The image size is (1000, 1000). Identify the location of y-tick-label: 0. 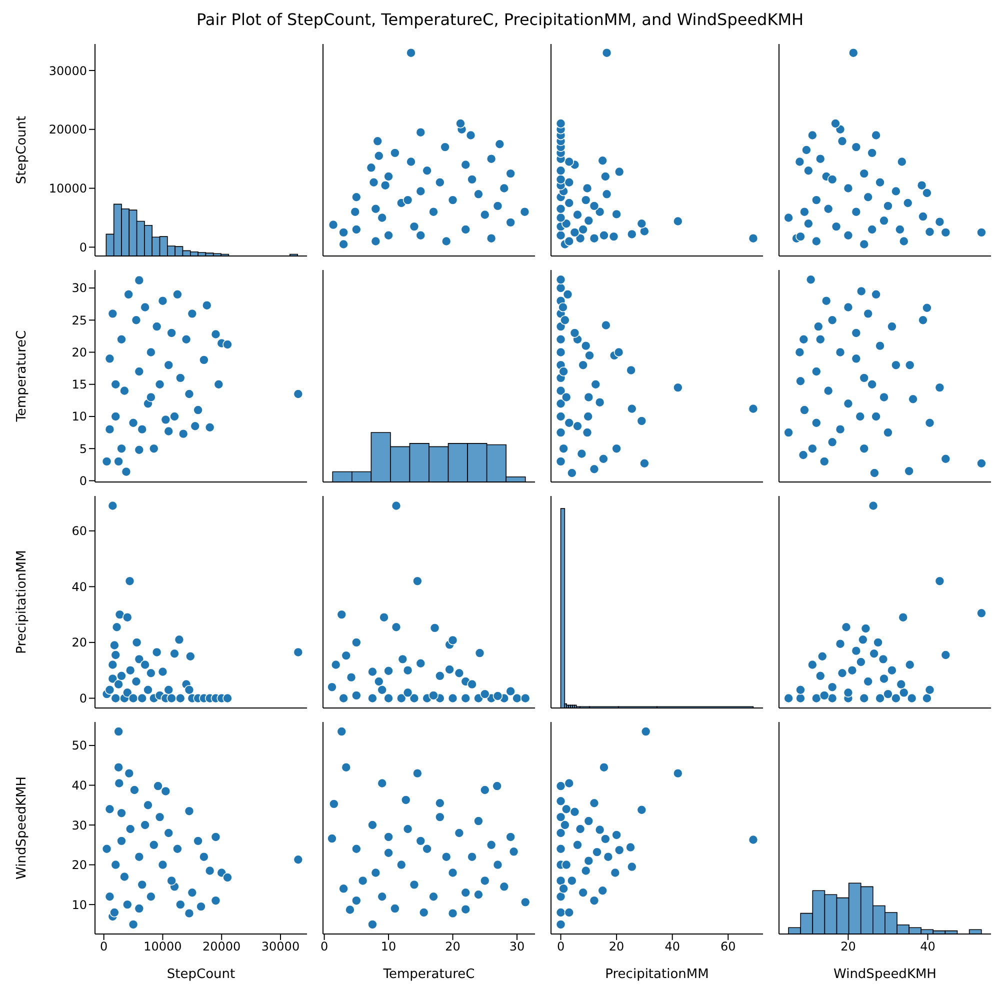
(83, 698).